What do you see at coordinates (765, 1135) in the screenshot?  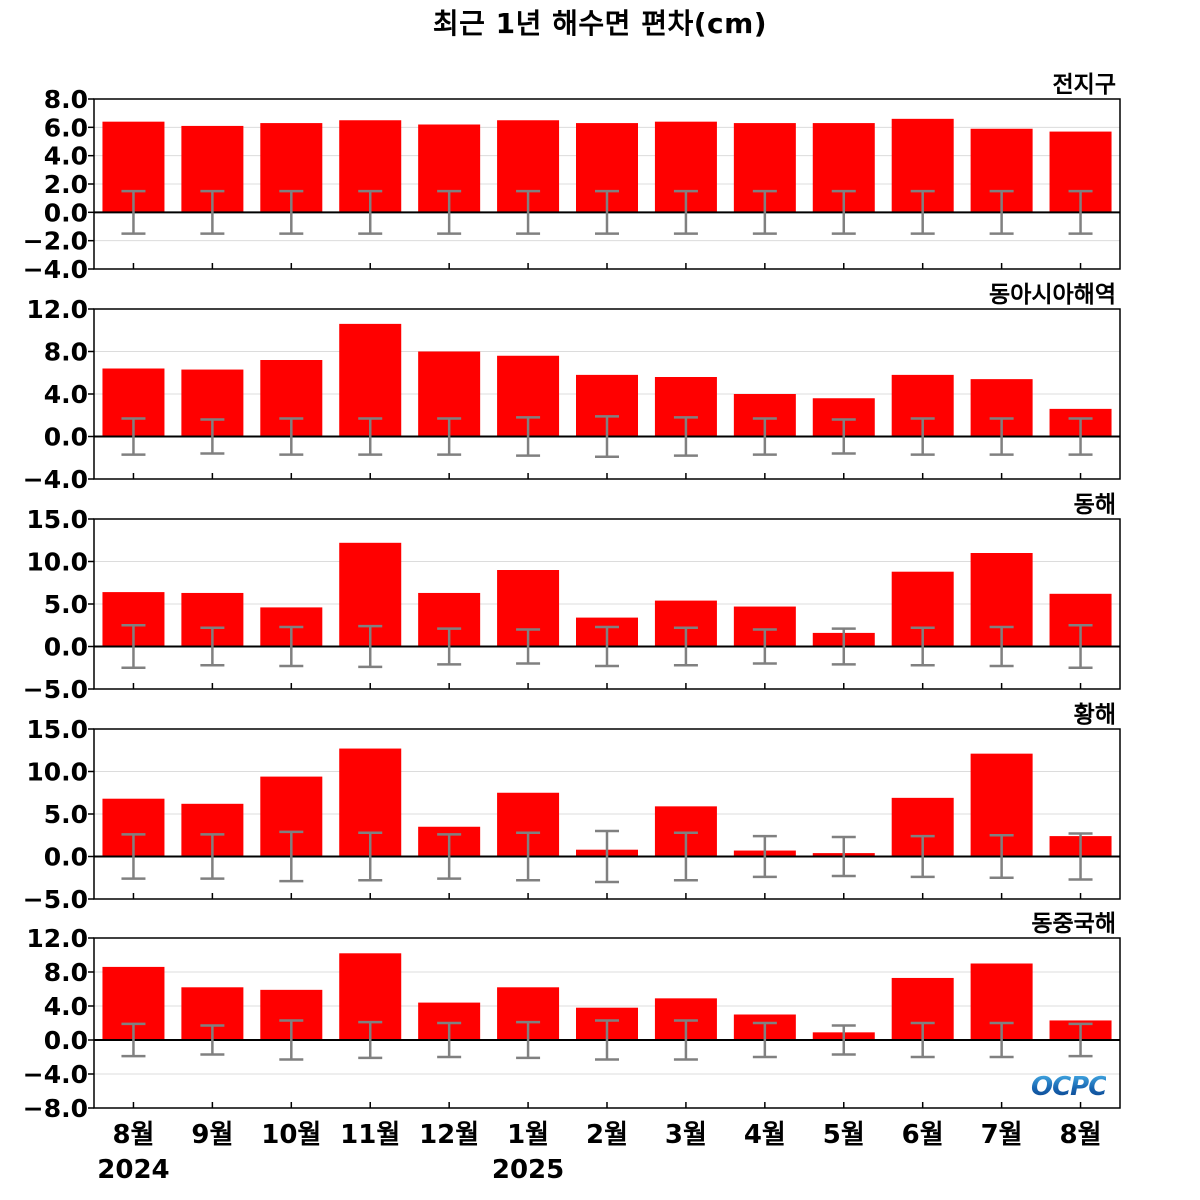 I see `x-tick-label: 4월` at bounding box center [765, 1135].